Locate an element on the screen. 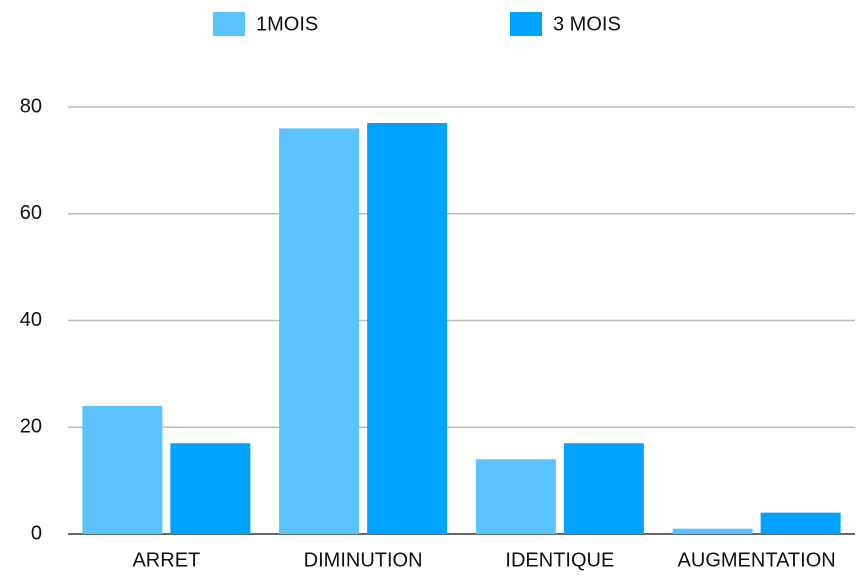  y-tick-label: 80 is located at coordinates (31, 106).